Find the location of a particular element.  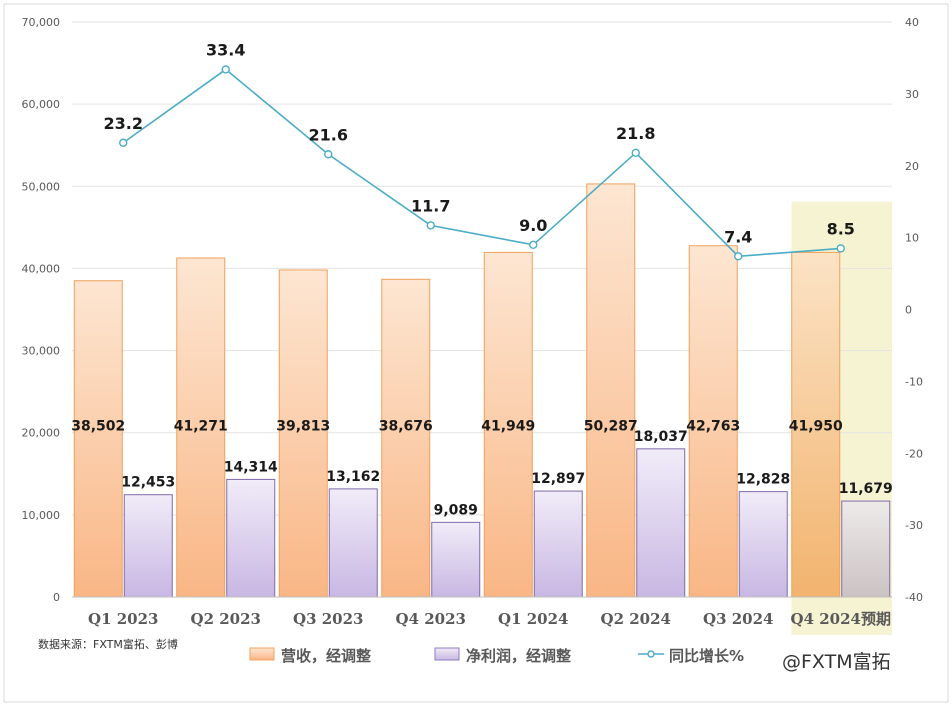

watermark: @FXTM富拓 is located at coordinates (836, 662).